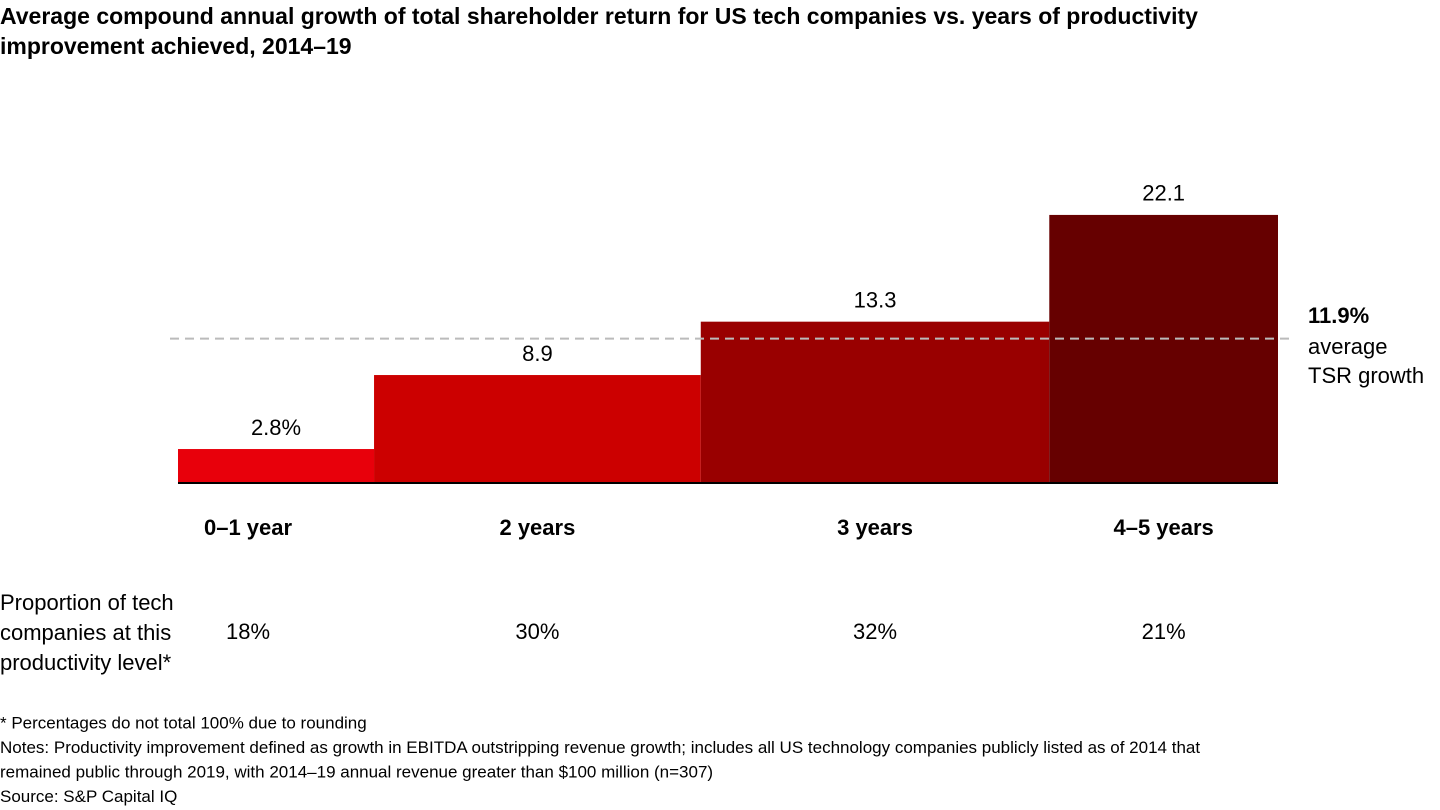  I want to click on proportion-label: 18%, so click(248, 631).